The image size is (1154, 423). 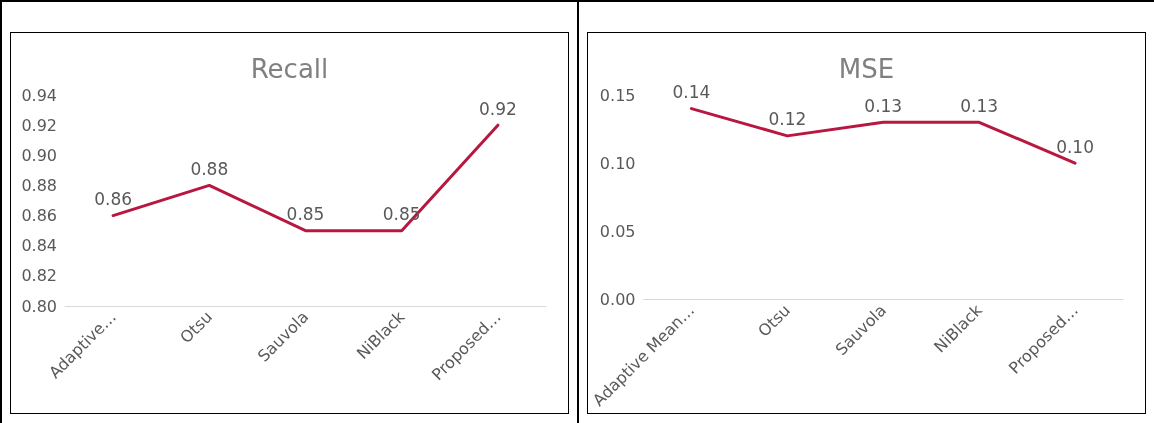 I want to click on chart-title: MSE, so click(x=866, y=69).